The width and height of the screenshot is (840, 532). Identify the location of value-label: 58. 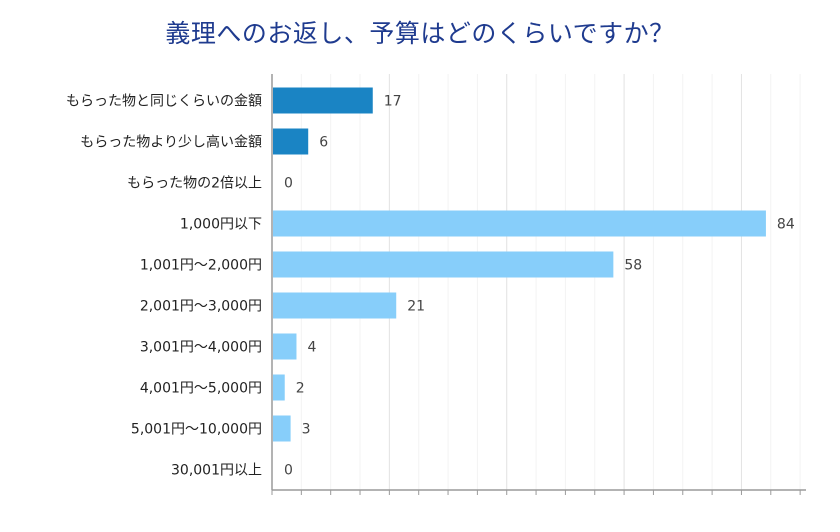
(633, 266).